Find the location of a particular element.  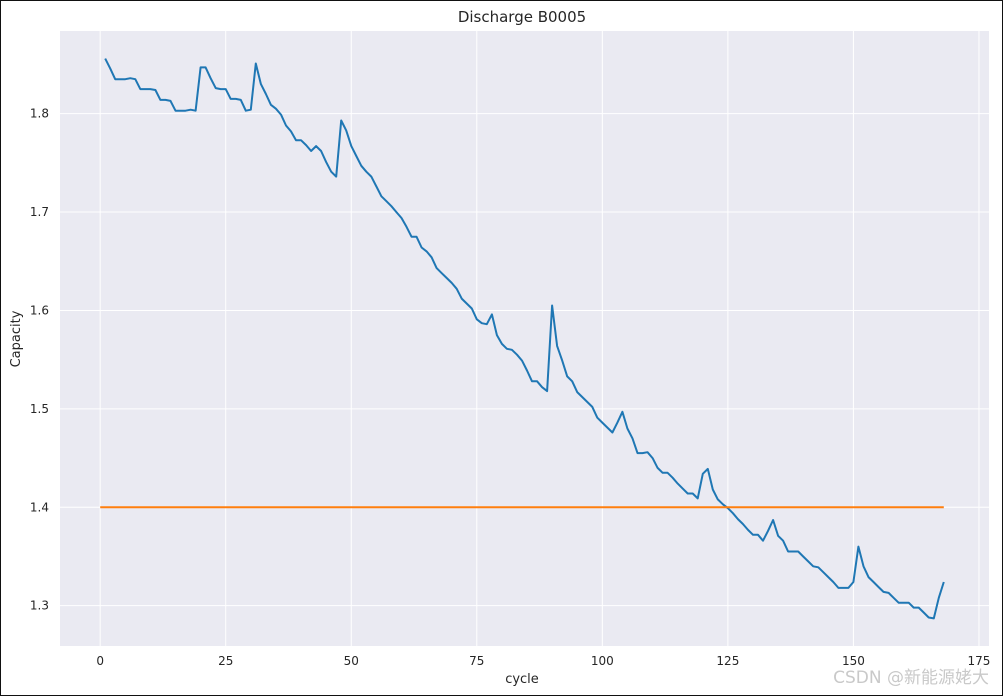

y-tick-label: 1.4 is located at coordinates (39, 507).